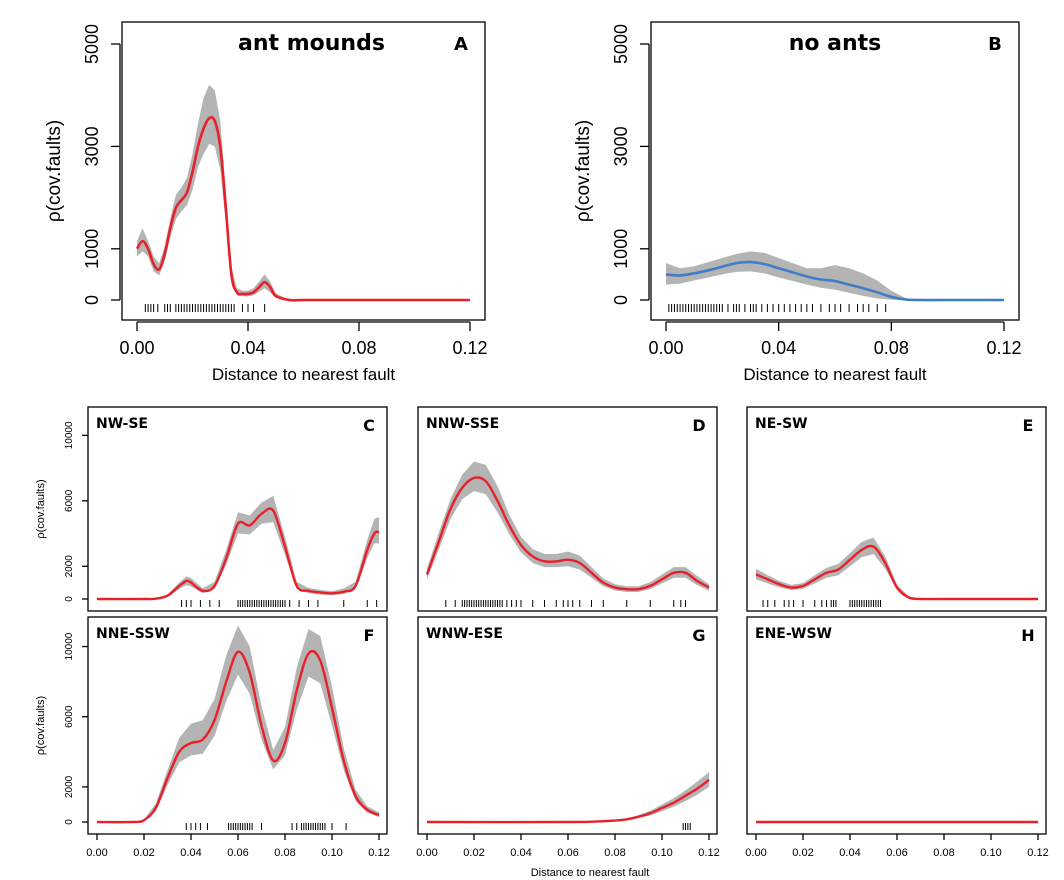 The image size is (1064, 880). Describe the element at coordinates (469, 348) in the screenshot. I see `x-tick-label-A-3: 0.12` at that location.